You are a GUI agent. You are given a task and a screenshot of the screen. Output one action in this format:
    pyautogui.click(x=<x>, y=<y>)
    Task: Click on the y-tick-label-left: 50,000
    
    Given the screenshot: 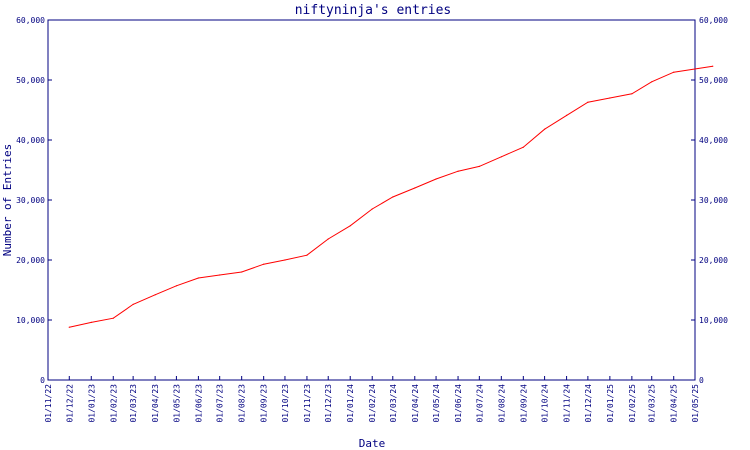 What is the action you would take?
    pyautogui.click(x=30, y=80)
    